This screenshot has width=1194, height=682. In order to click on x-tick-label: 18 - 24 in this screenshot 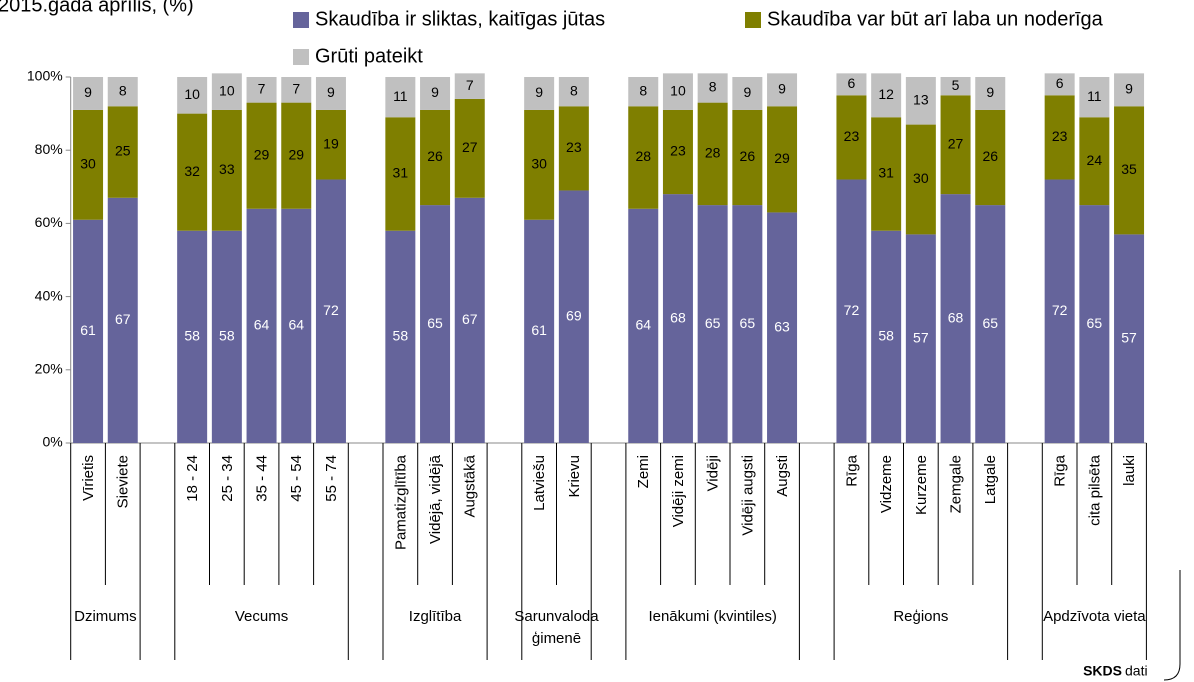, I will do `click(192, 478)`.